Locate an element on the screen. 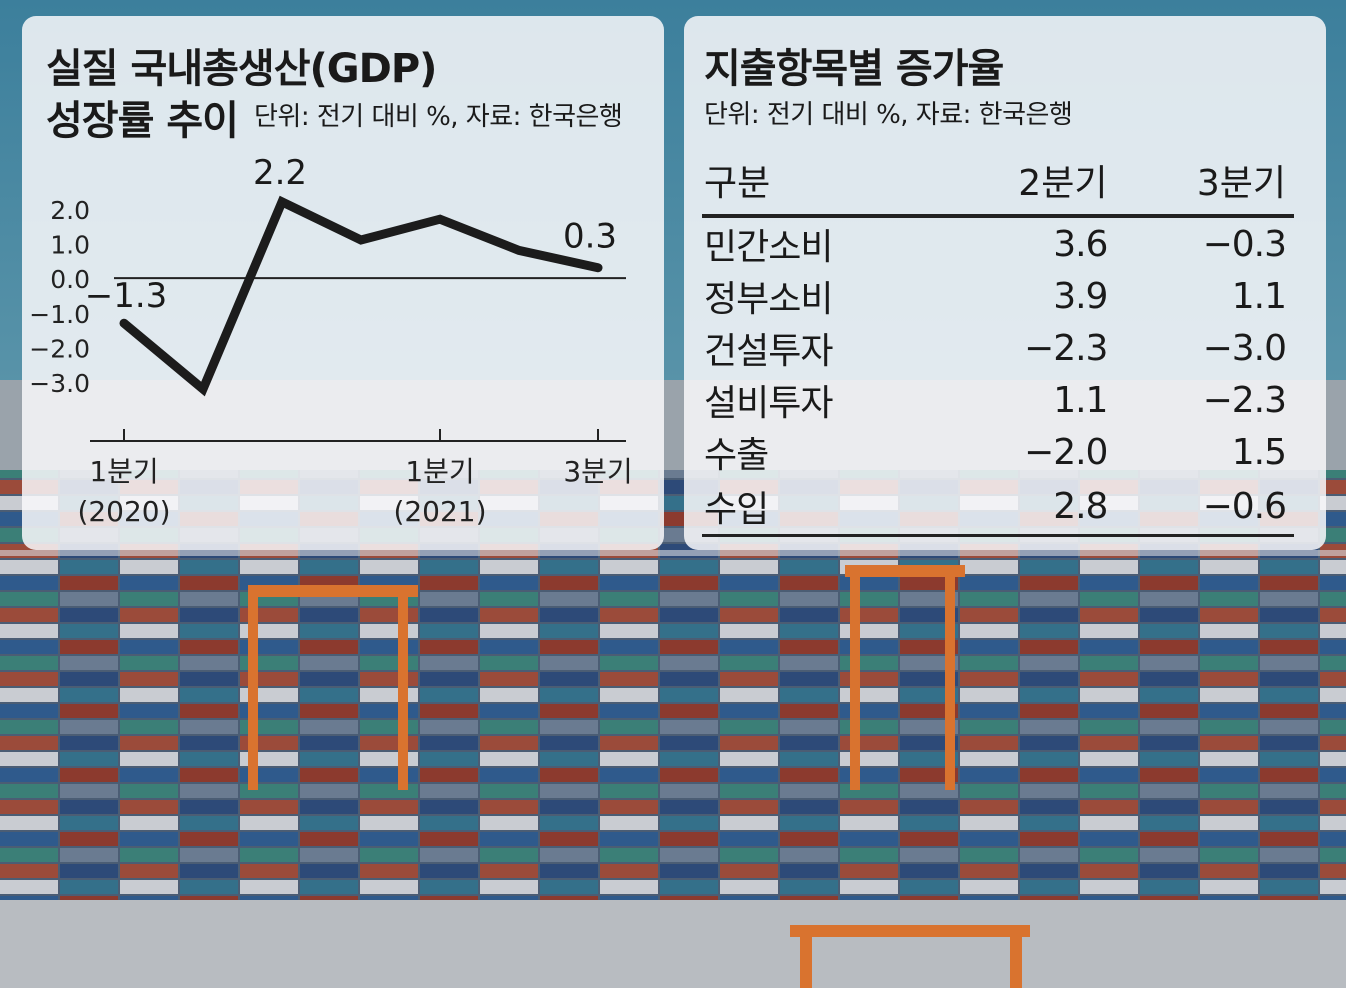 Image resolution: width=1346 pixels, height=988 pixels. x-tick-year-label: (2021) is located at coordinates (439, 511).